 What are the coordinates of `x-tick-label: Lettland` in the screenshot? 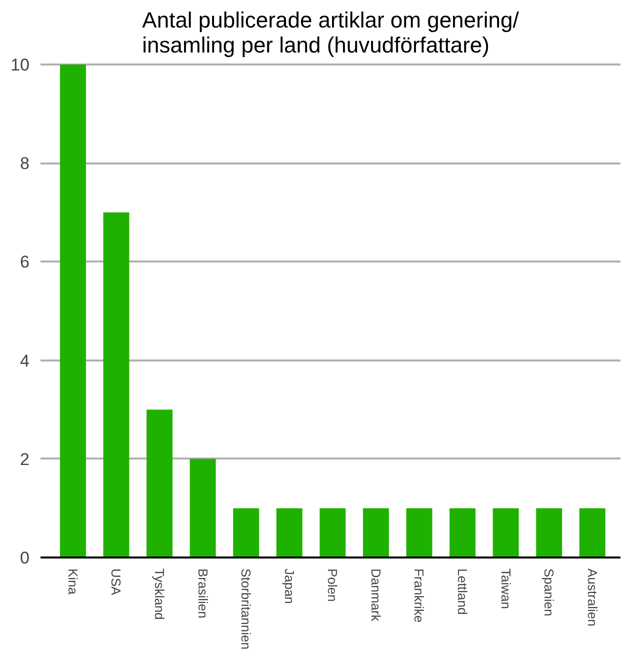 It's located at (462, 591).